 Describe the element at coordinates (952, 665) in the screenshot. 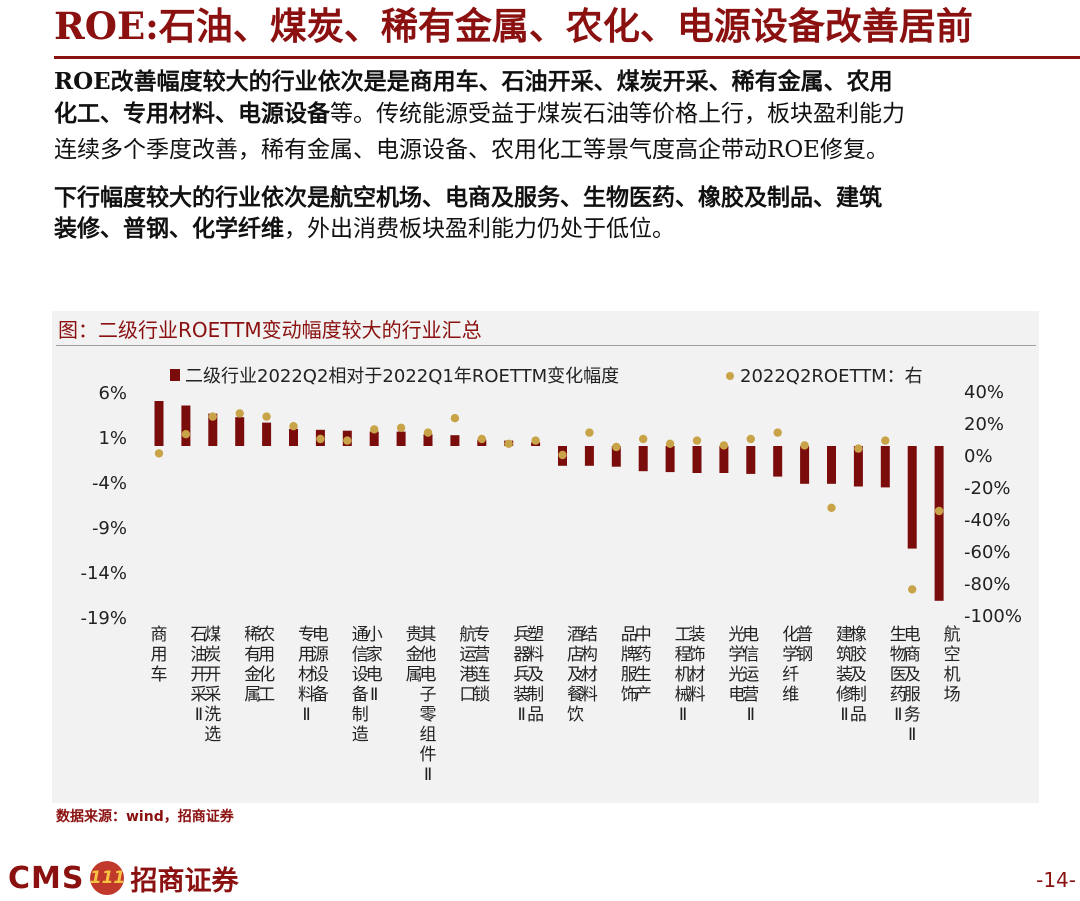

I see `x-tick-label-30: 航空机场` at that location.